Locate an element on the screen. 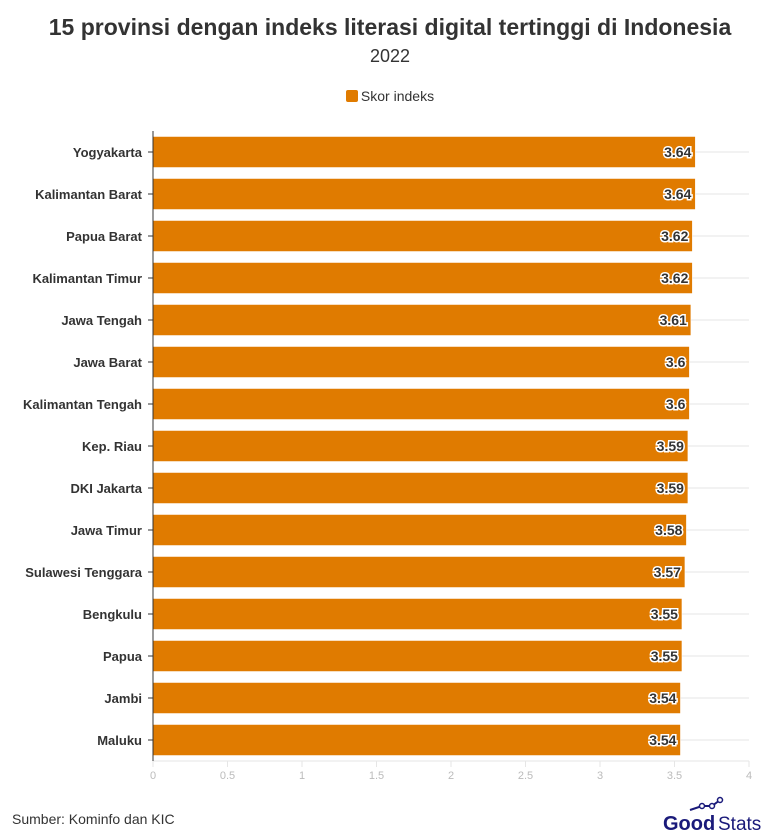 The width and height of the screenshot is (780, 840). source-note: Sumber: Kominfo dan KIC is located at coordinates (93, 819).